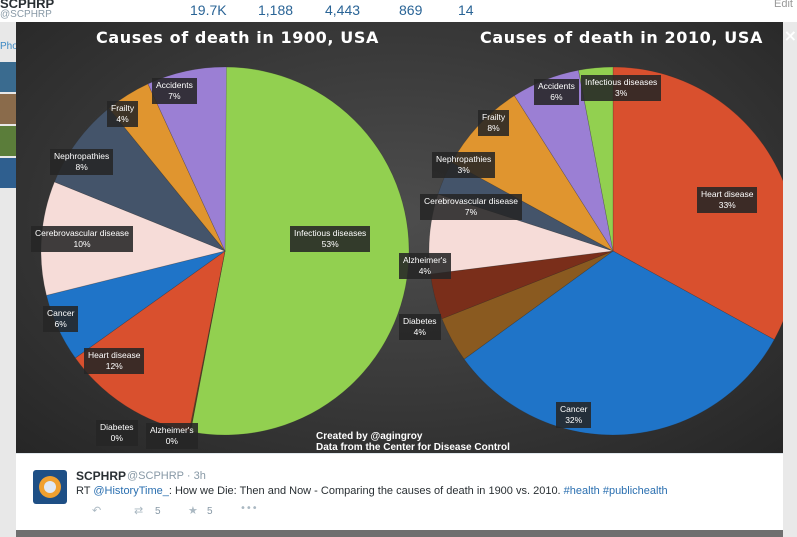  What do you see at coordinates (158, 511) in the screenshot?
I see `retweet-count: 5` at bounding box center [158, 511].